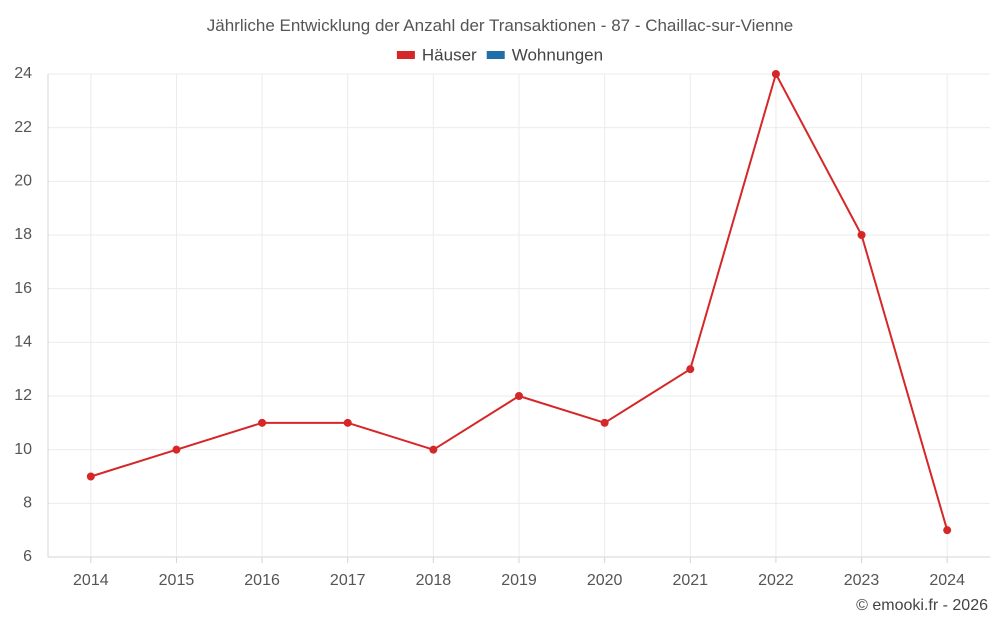 Image resolution: width=1000 pixels, height=625 pixels. I want to click on x-tick-label: 2016, so click(262, 580).